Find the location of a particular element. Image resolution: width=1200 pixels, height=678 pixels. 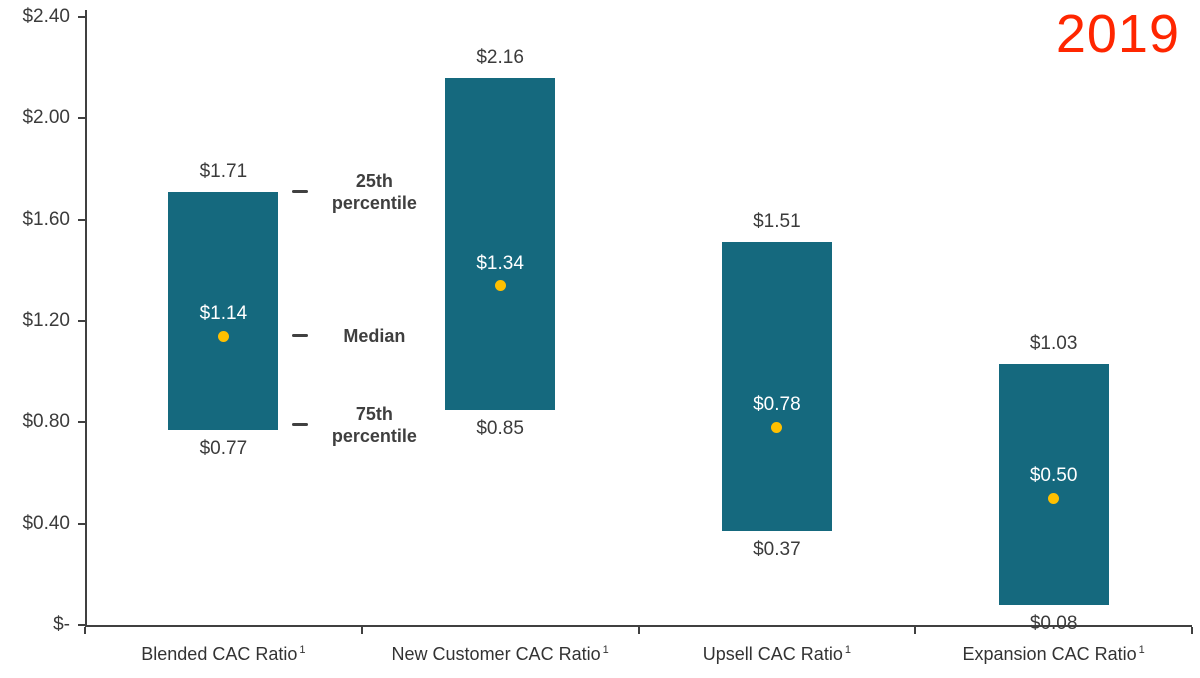

bar-bottom-value-label: $0.77 is located at coordinates (223, 448).